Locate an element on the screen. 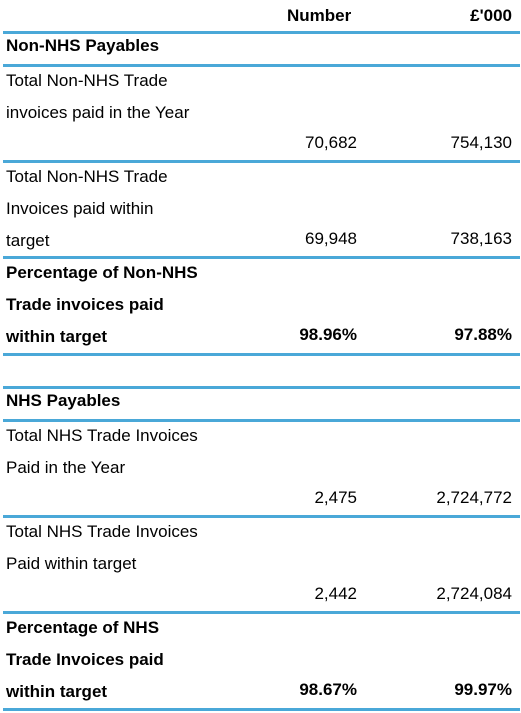 This screenshot has height=713, width=521. row-value: 99.97% is located at coordinates (483, 689).